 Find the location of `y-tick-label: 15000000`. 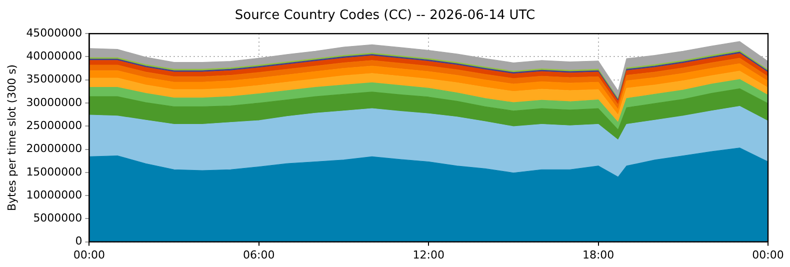

y-tick-label: 15000000 is located at coordinates (54, 171).